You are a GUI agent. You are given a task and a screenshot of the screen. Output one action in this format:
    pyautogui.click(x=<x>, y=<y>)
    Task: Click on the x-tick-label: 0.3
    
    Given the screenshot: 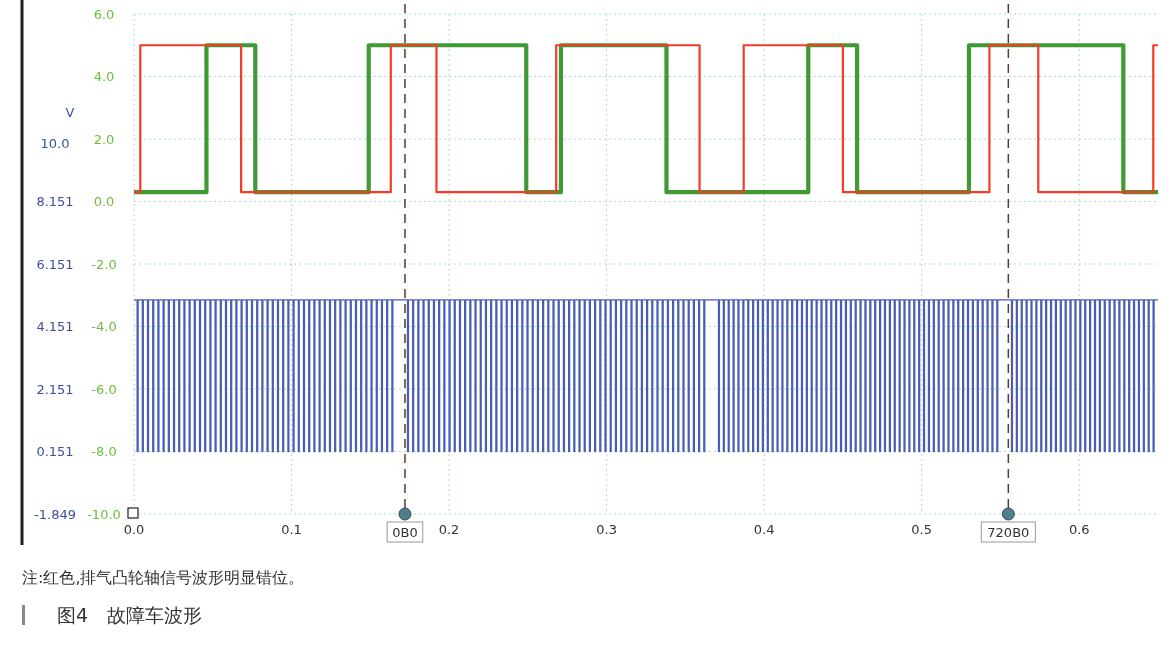 What is the action you would take?
    pyautogui.click(x=606, y=529)
    